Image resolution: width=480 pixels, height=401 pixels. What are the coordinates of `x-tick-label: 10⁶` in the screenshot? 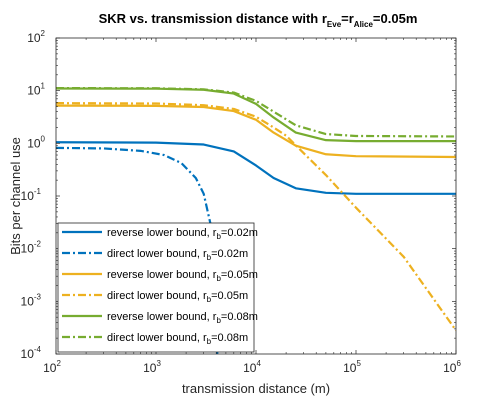 It's located at (452, 367).